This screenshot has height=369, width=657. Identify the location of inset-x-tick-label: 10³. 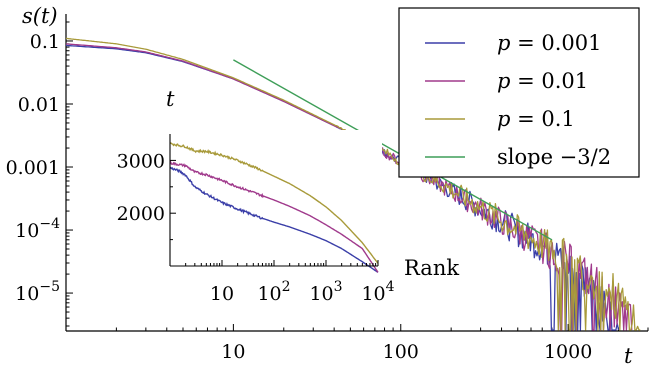
(325, 292).